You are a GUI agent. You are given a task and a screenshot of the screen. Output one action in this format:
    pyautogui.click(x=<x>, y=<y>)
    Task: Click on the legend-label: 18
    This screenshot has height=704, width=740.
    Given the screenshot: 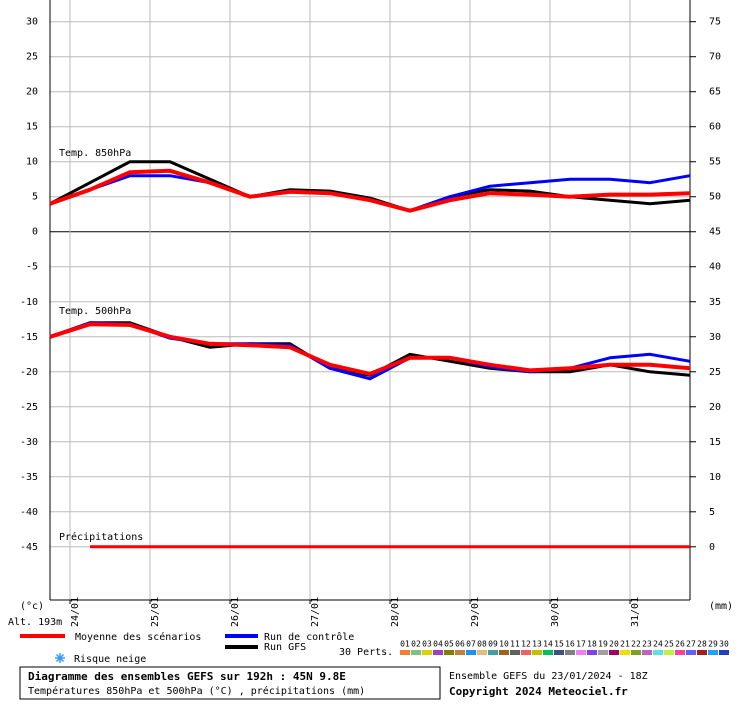 What is the action you would take?
    pyautogui.click(x=592, y=644)
    